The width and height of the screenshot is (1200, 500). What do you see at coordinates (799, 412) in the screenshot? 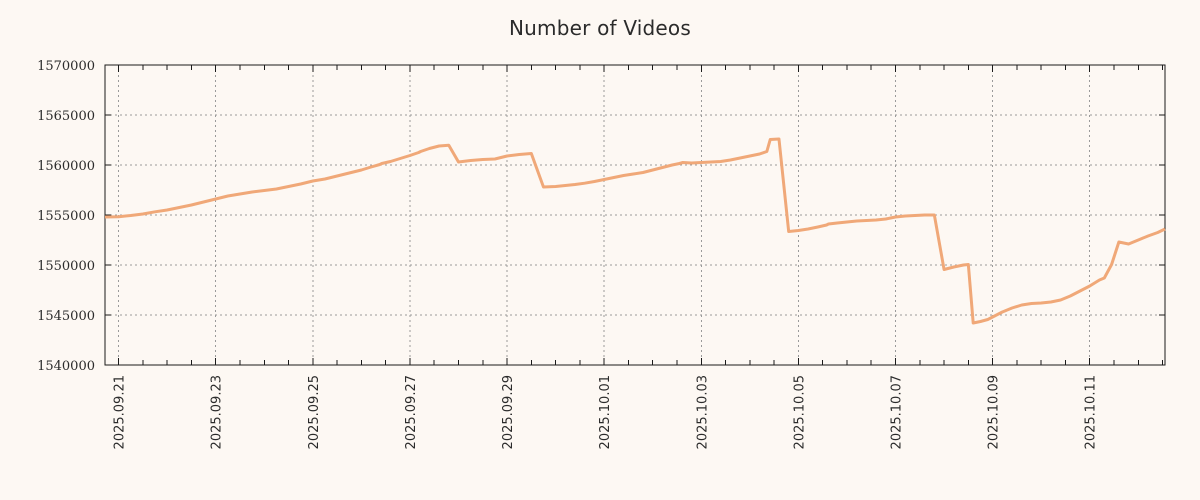
I see `x-axis-tick-label: 2025.10.05` at bounding box center [799, 412].